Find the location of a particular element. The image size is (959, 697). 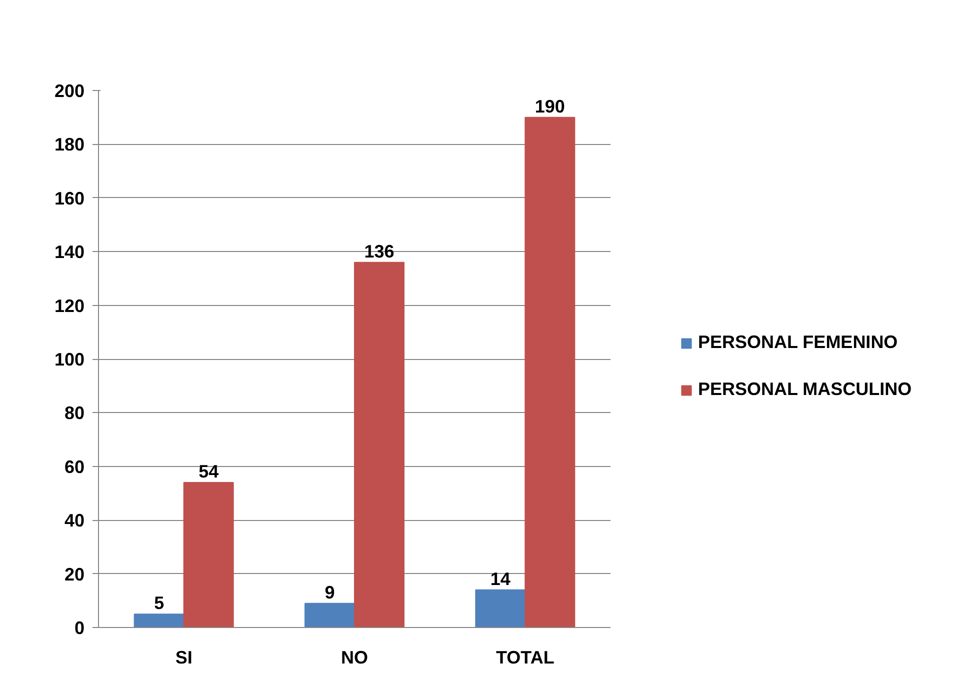

data-label: 54 is located at coordinates (208, 472).